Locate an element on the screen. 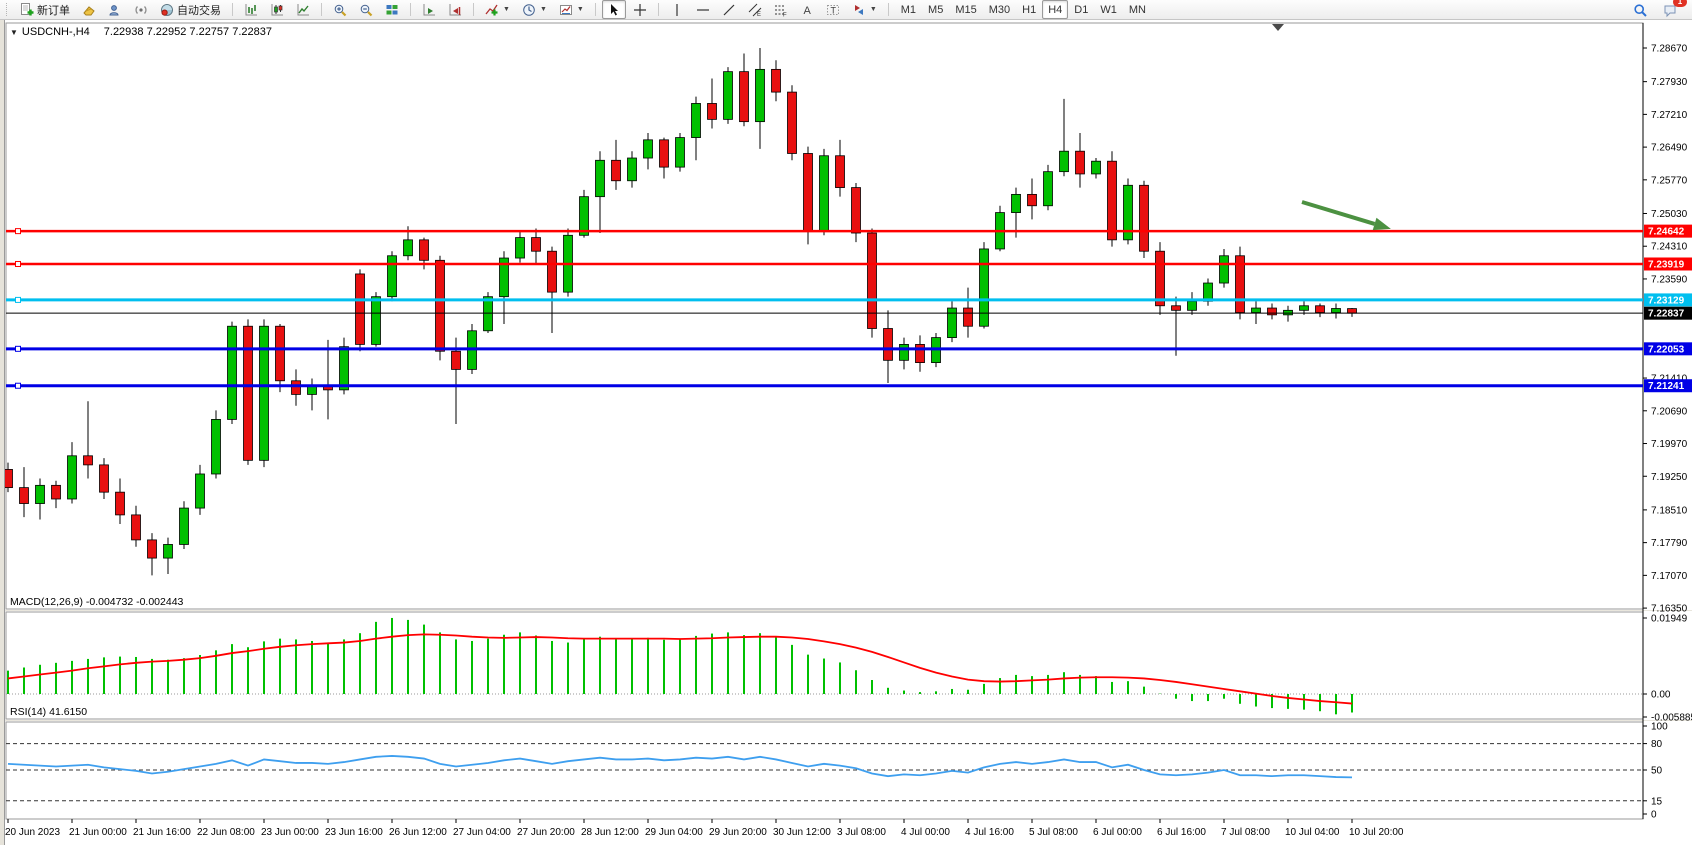  time-tick-label: 27 Jun 04:00 is located at coordinates (482, 832).